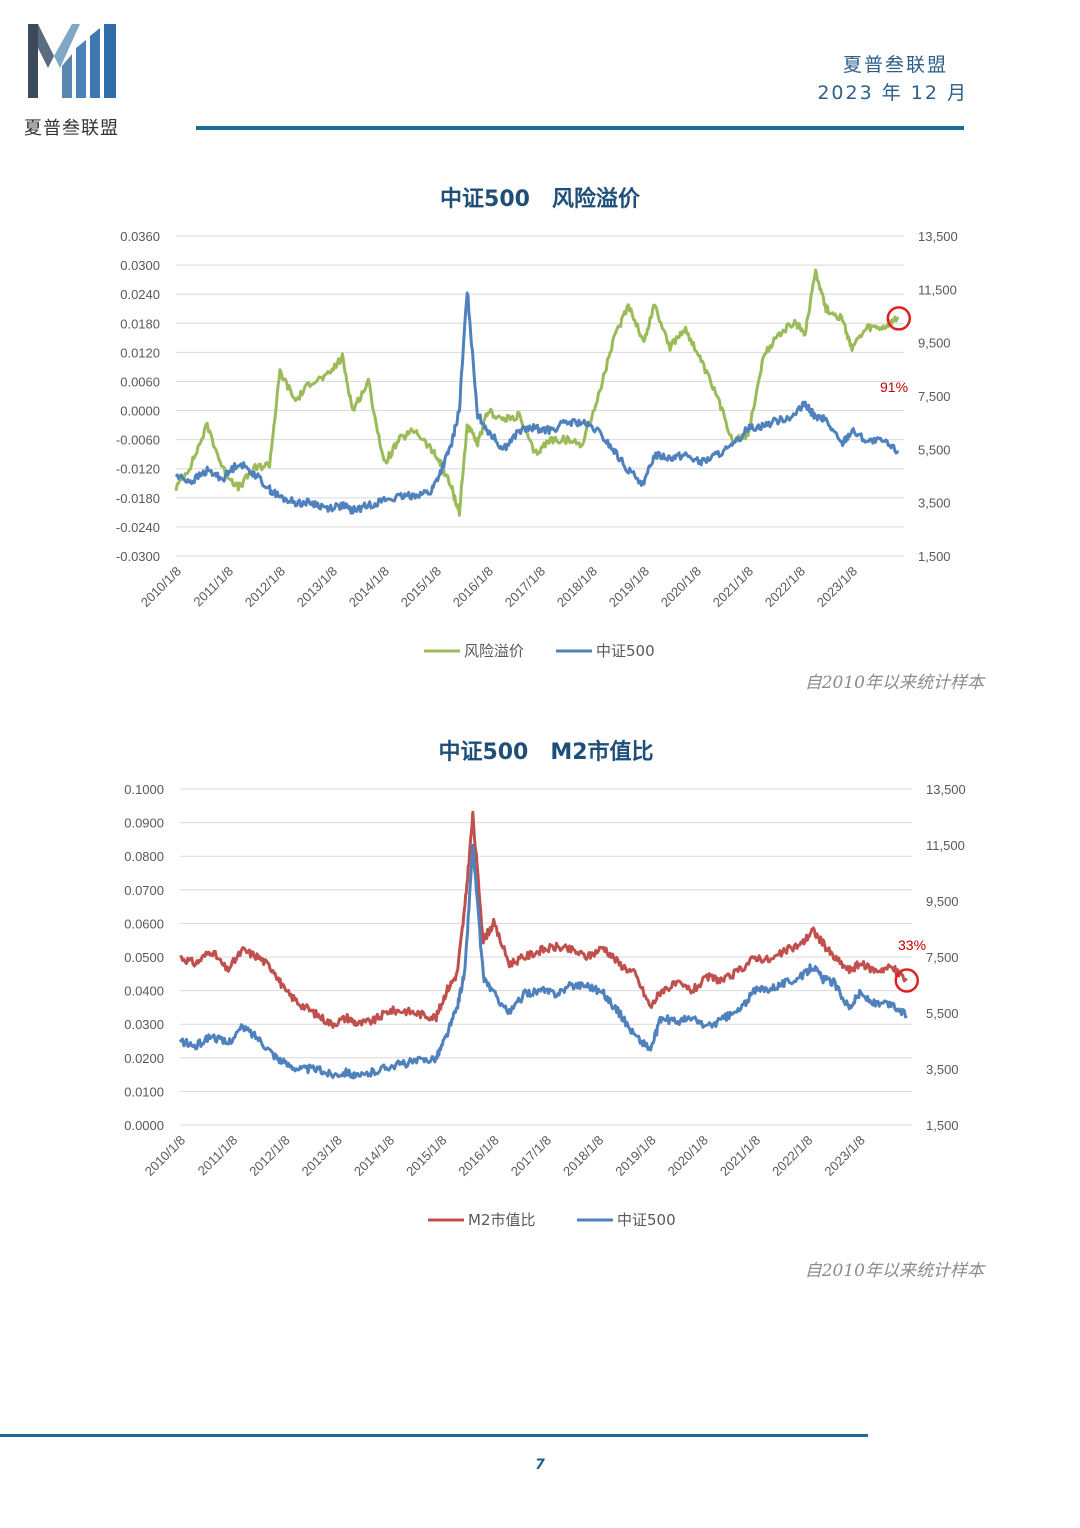 Image resolution: width=1080 pixels, height=1528 pixels. I want to click on percentile-annotation: 91%, so click(894, 387).